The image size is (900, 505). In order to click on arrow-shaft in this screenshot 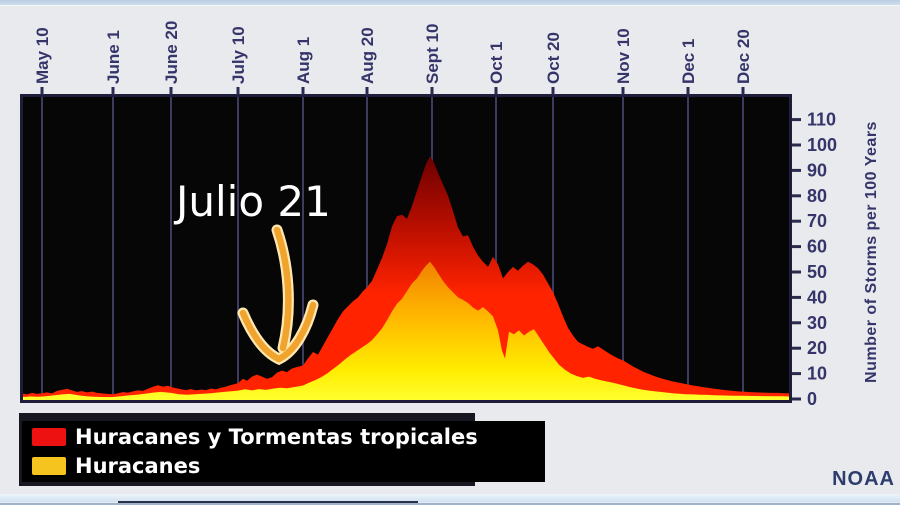, I will do `click(282, 289)`.